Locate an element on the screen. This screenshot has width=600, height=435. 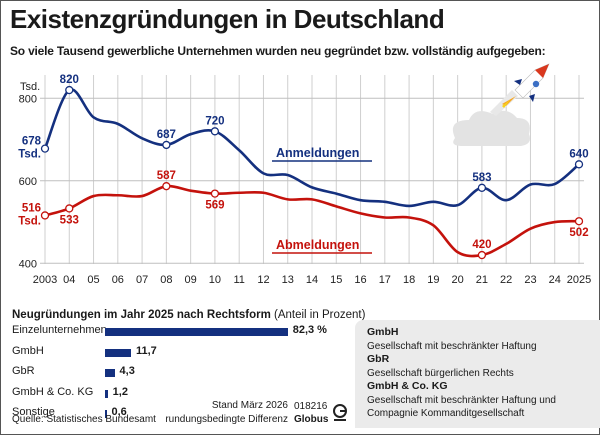
data-label: 640 is located at coordinates (578, 154).